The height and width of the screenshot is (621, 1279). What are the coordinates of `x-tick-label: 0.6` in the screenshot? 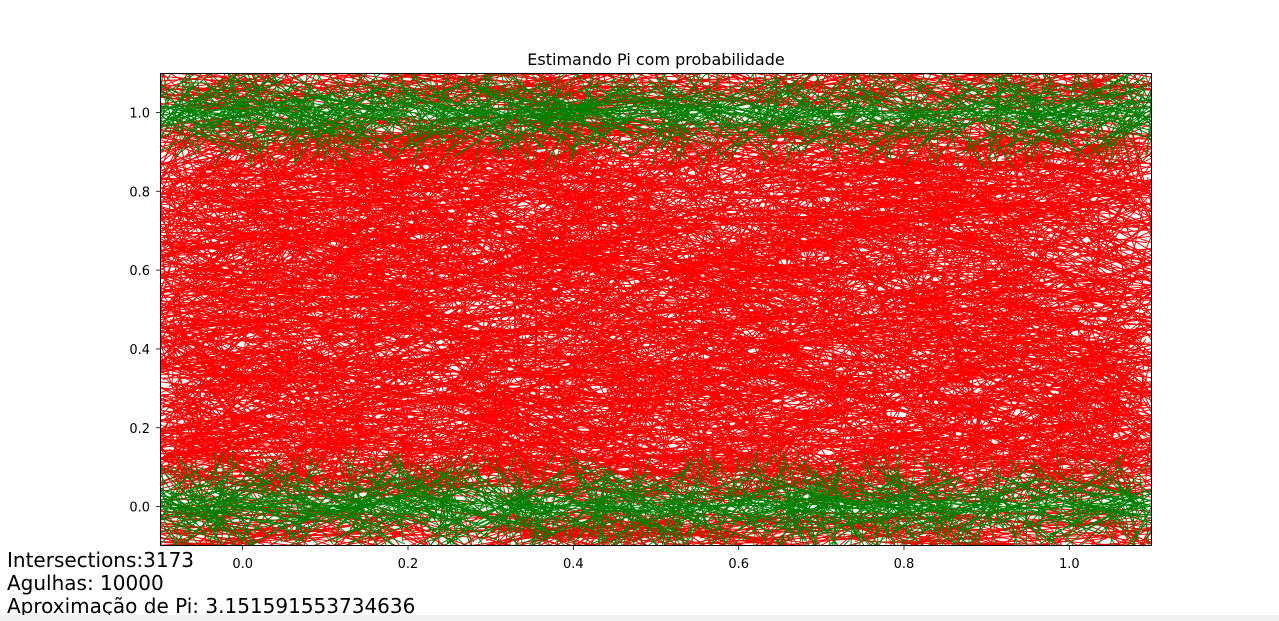 It's located at (738, 564).